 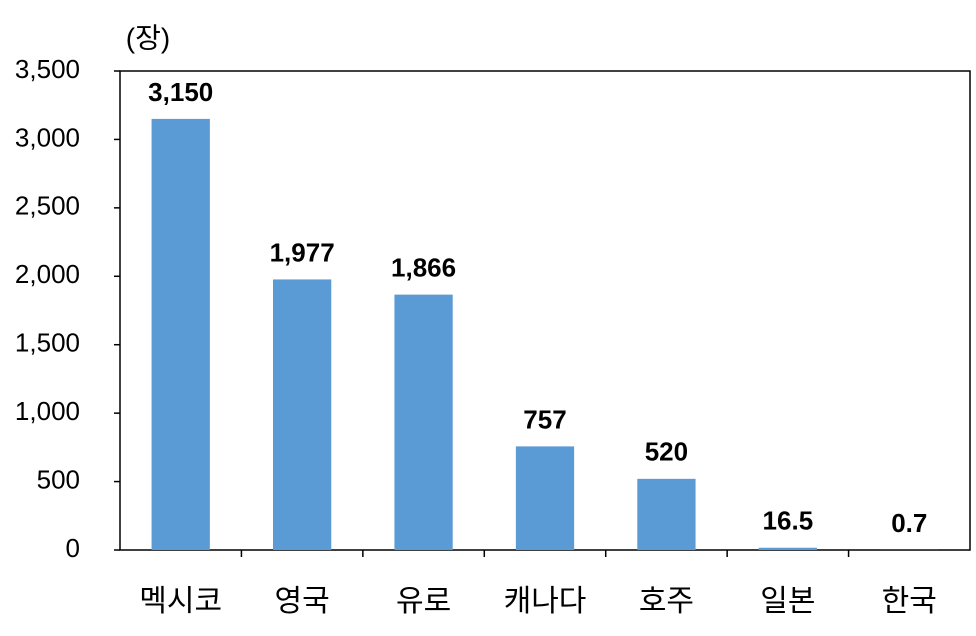 What do you see at coordinates (544, 419) in the screenshot?
I see `value-label: 757` at bounding box center [544, 419].